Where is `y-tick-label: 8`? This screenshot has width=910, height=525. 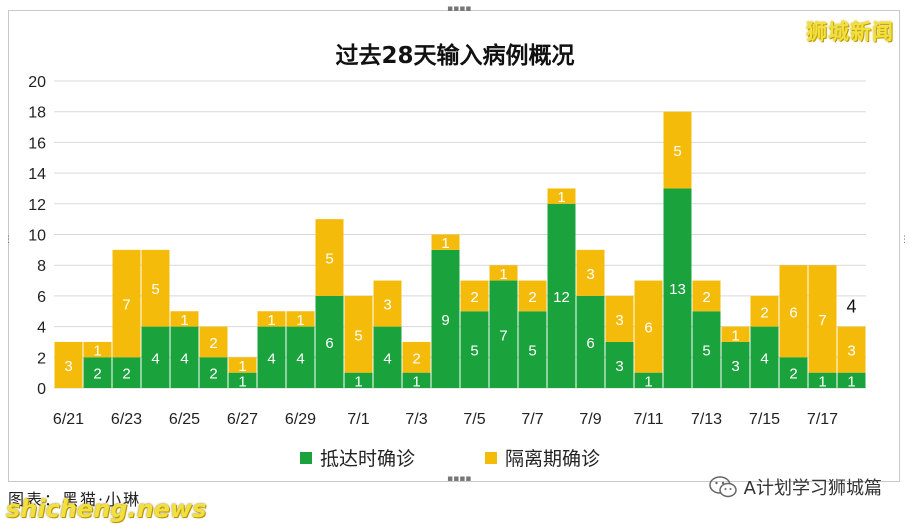 y-tick-label: 8 is located at coordinates (41, 266).